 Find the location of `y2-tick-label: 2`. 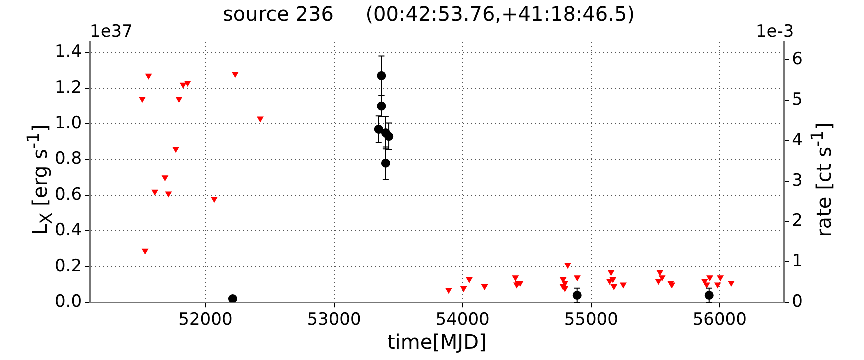

y2-tick-label: 2 is located at coordinates (798, 221).